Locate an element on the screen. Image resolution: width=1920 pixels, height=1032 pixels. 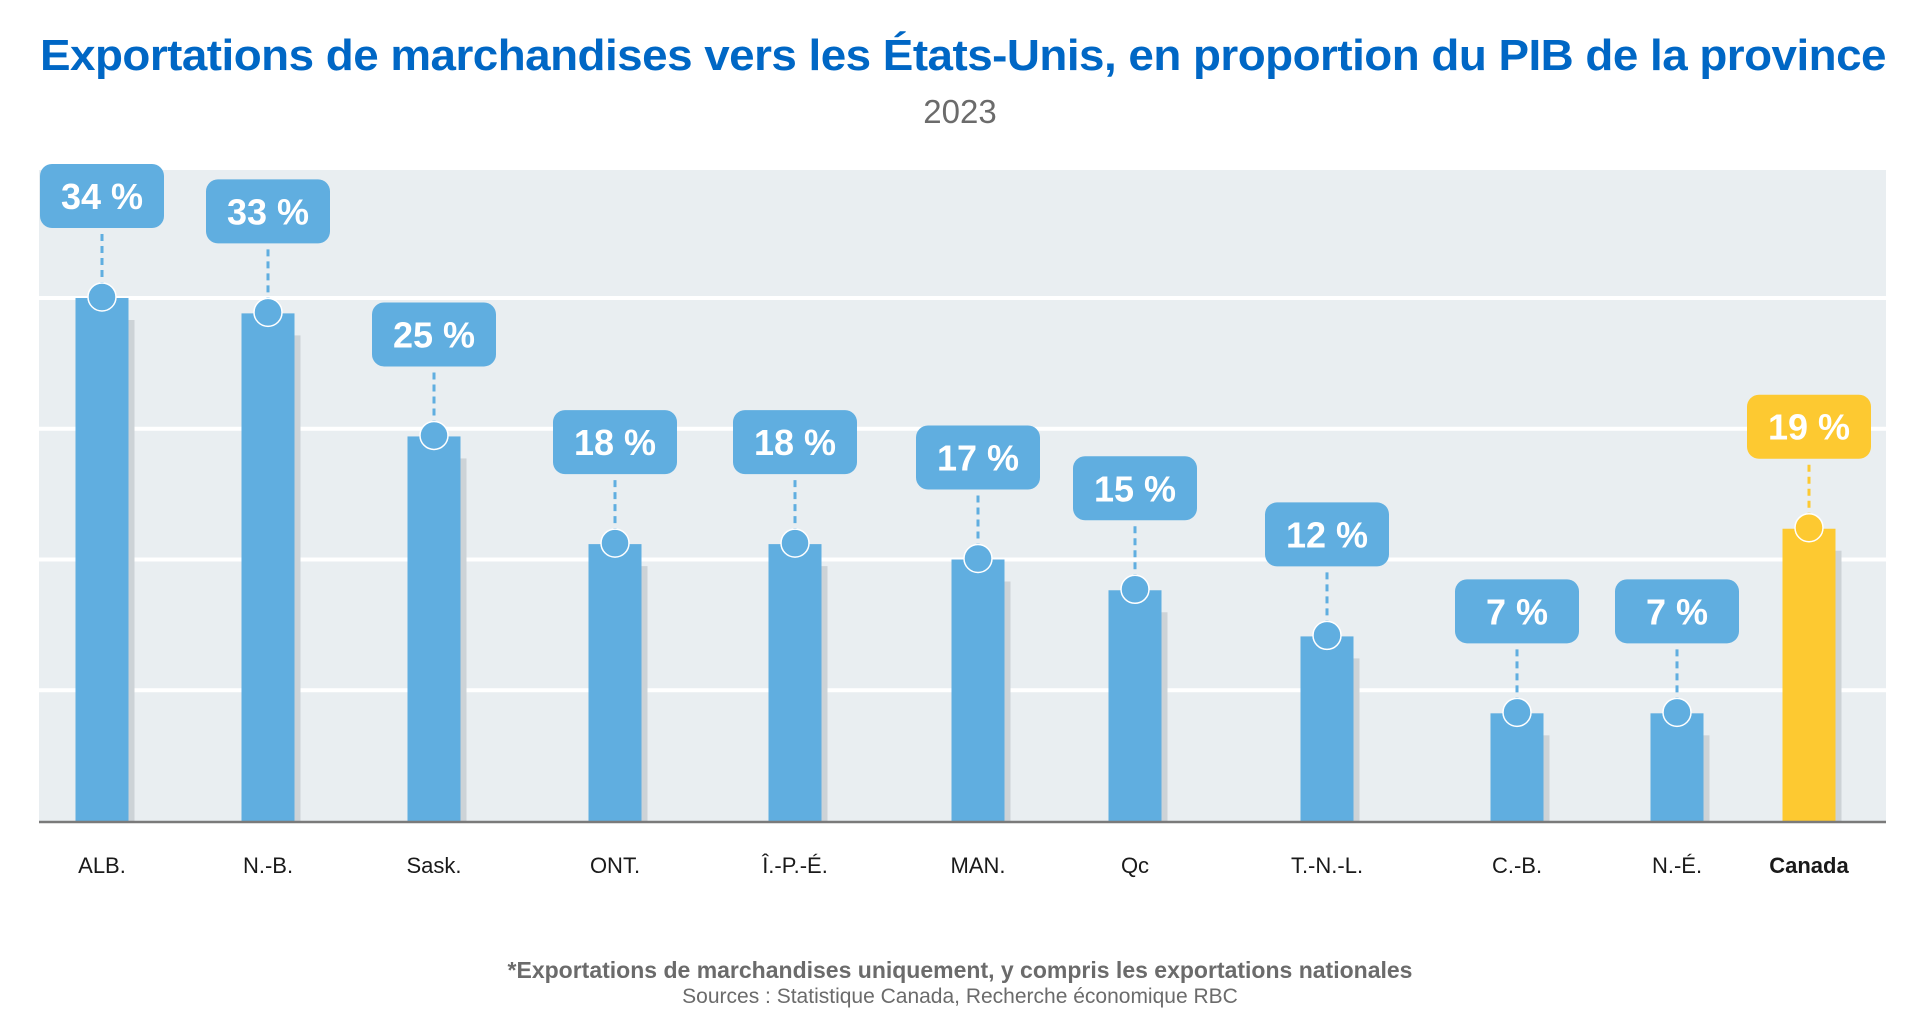
x-tick-label: ONT. is located at coordinates (615, 865).